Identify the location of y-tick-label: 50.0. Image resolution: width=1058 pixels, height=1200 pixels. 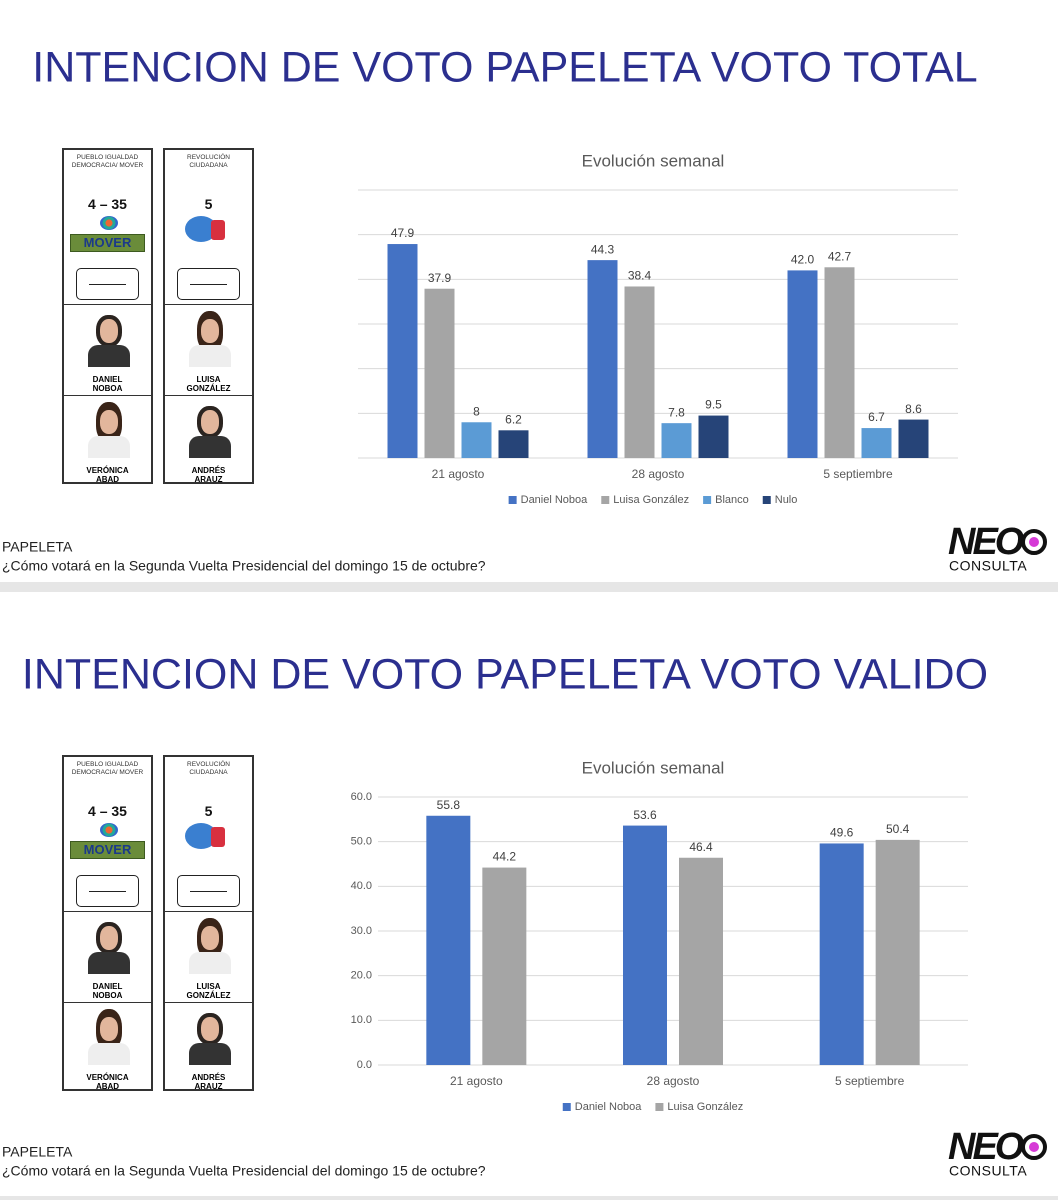
(361, 842).